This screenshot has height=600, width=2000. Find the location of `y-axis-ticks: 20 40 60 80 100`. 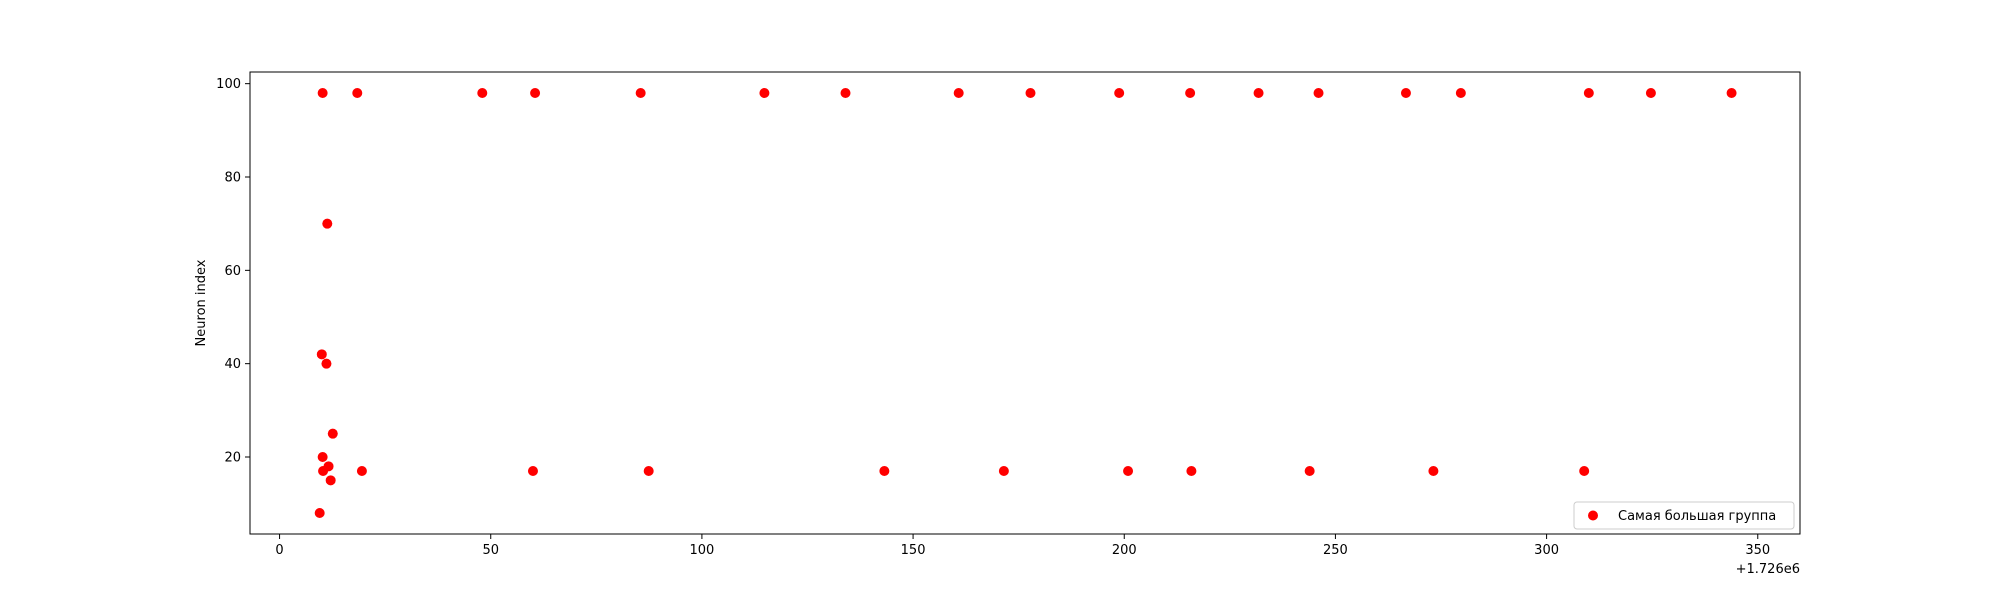

y-axis-ticks: 20 40 60 80 100 is located at coordinates (233, 271).